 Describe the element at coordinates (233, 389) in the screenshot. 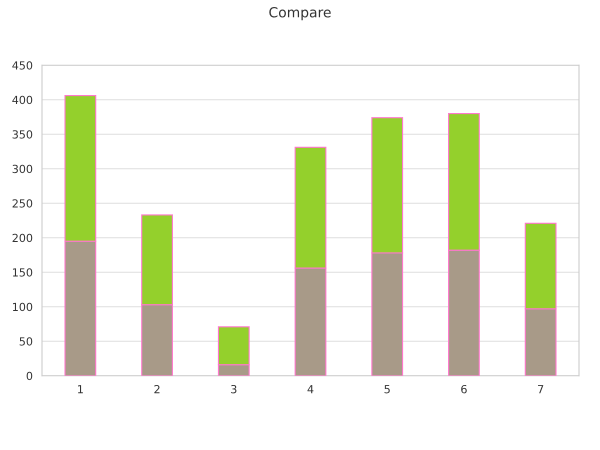

I see `x-tick-label: 3` at that location.